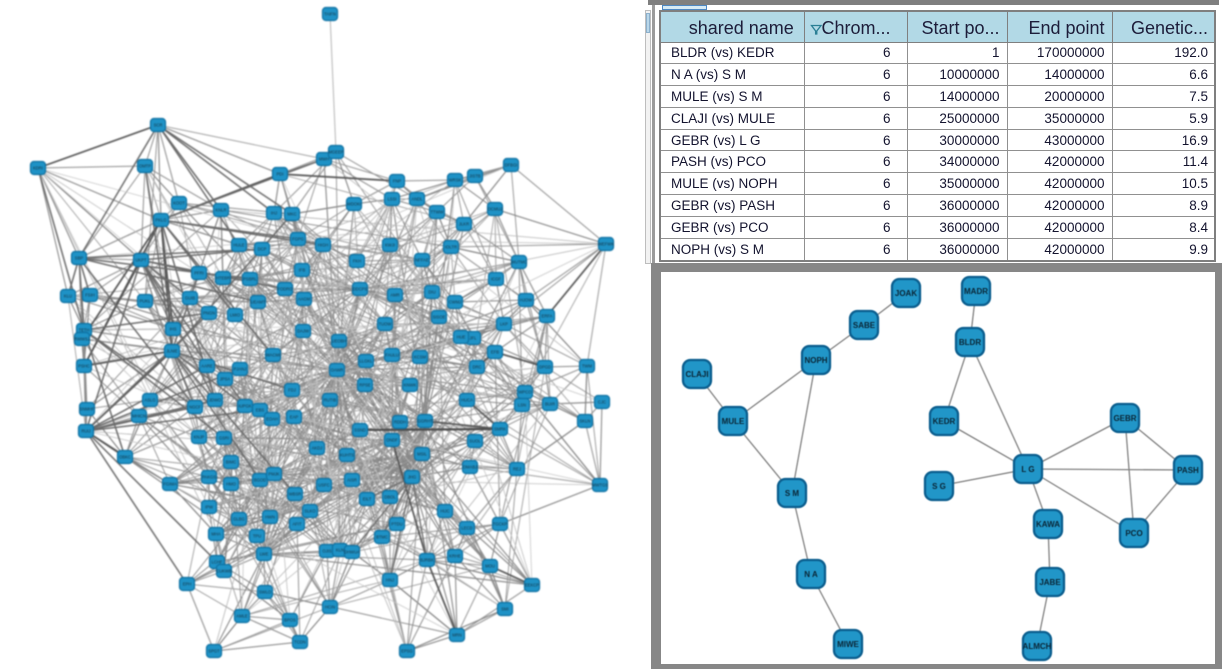  Describe the element at coordinates (1188, 470) in the screenshot. I see `svg-text: PASH` at that location.